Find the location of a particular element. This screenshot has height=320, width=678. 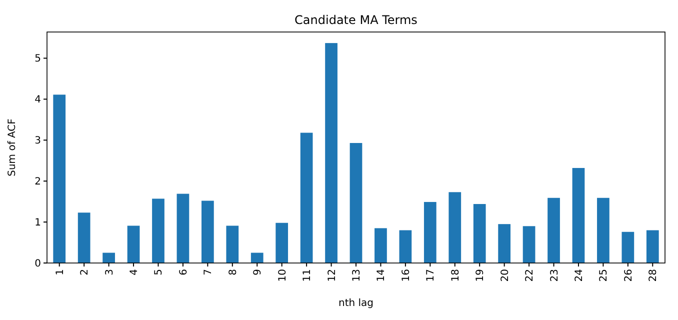

x-tick-label: 7 is located at coordinates (208, 272).